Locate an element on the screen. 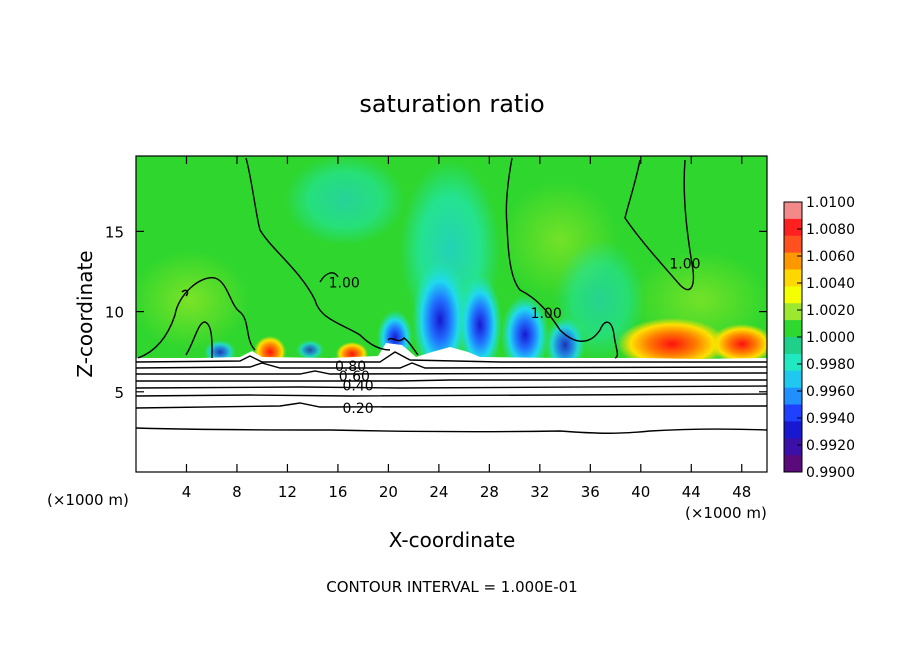  x-unit-label-right: (×1000 m) is located at coordinates (726, 513).